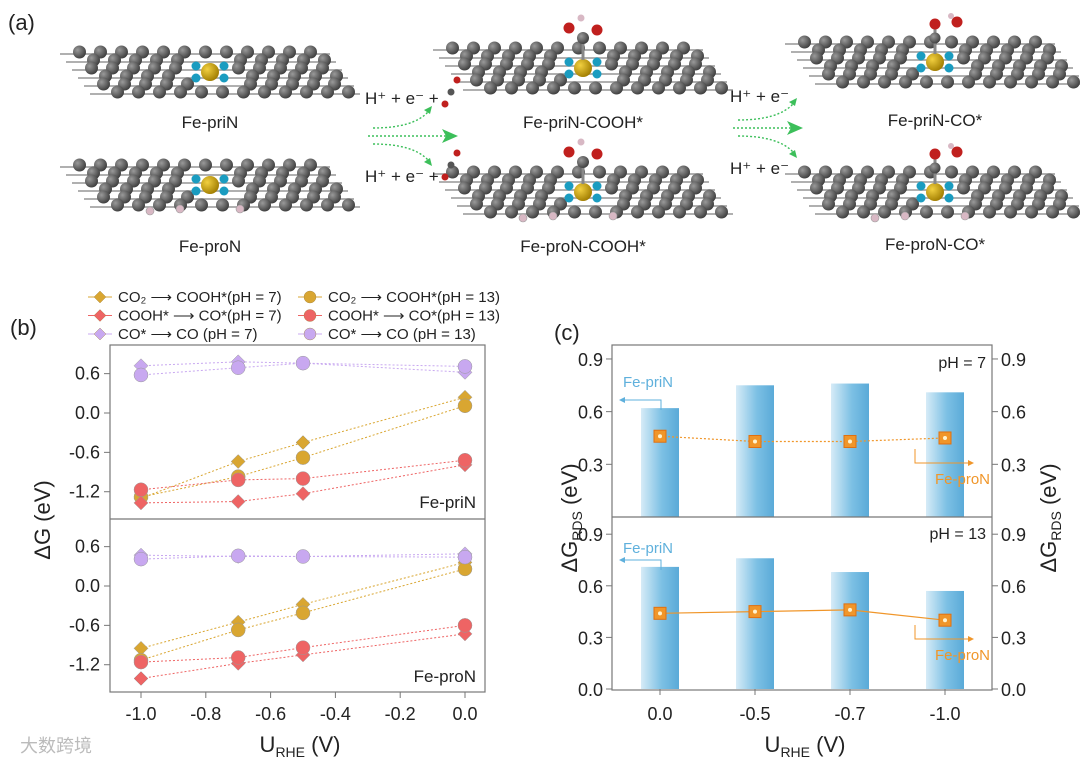 The image size is (1080, 765). I want to click on y-tick-label-right: 0.0, so click(1013, 690).